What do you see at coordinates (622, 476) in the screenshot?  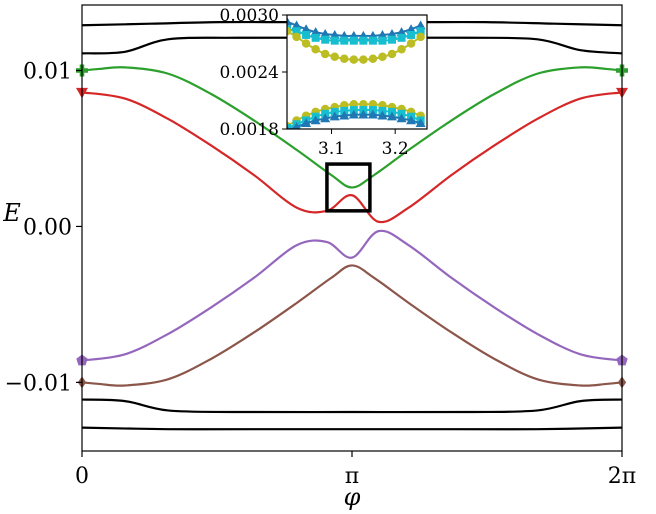 I see `x-tick-label-2: 2π` at bounding box center [622, 476].